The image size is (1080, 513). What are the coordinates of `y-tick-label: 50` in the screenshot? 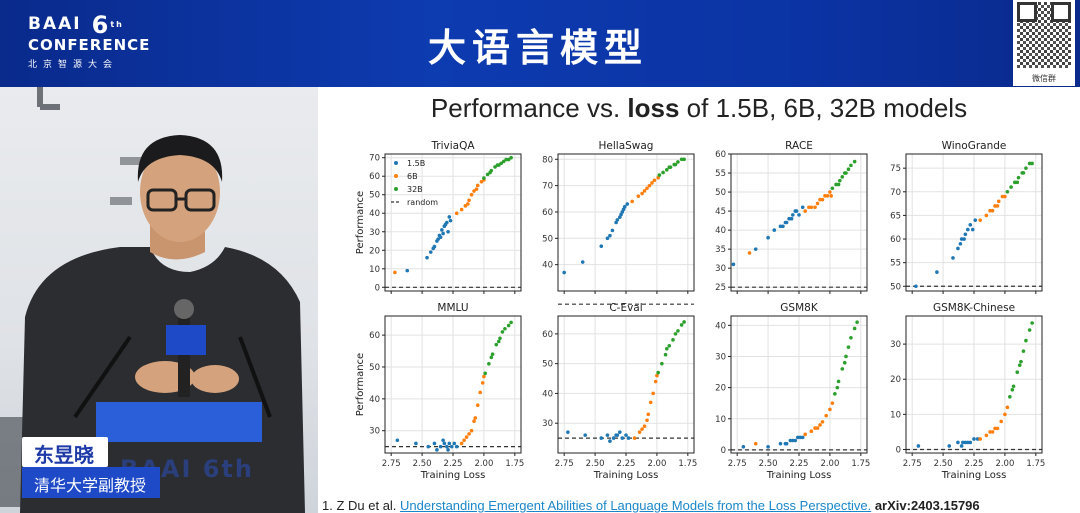 It's located at (547, 365).